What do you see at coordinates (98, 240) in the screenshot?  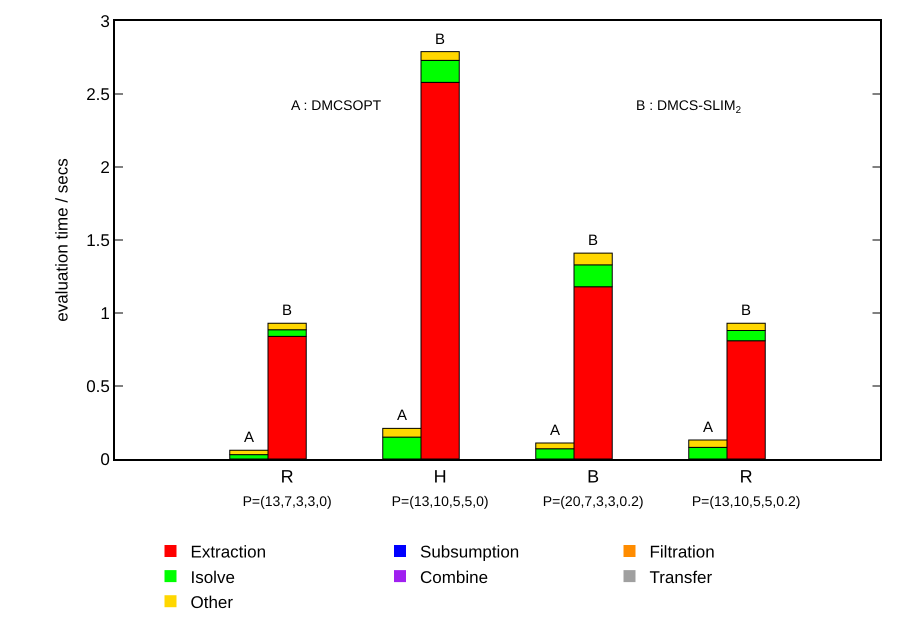 I see `y-tick-label: 1.5` at bounding box center [98, 240].